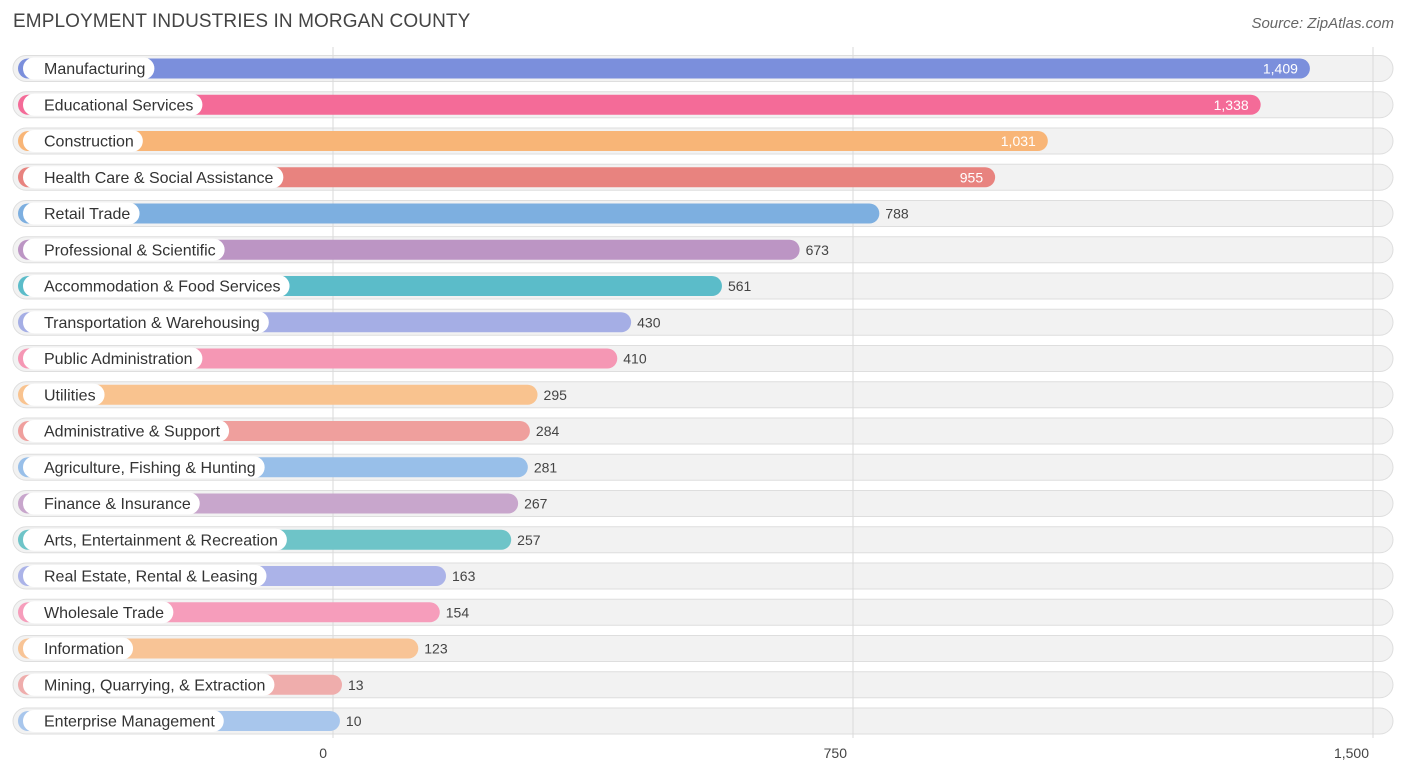 The image size is (1406, 776). Describe the element at coordinates (117, 504) in the screenshot. I see `category-label: Finance & Insurance` at that location.